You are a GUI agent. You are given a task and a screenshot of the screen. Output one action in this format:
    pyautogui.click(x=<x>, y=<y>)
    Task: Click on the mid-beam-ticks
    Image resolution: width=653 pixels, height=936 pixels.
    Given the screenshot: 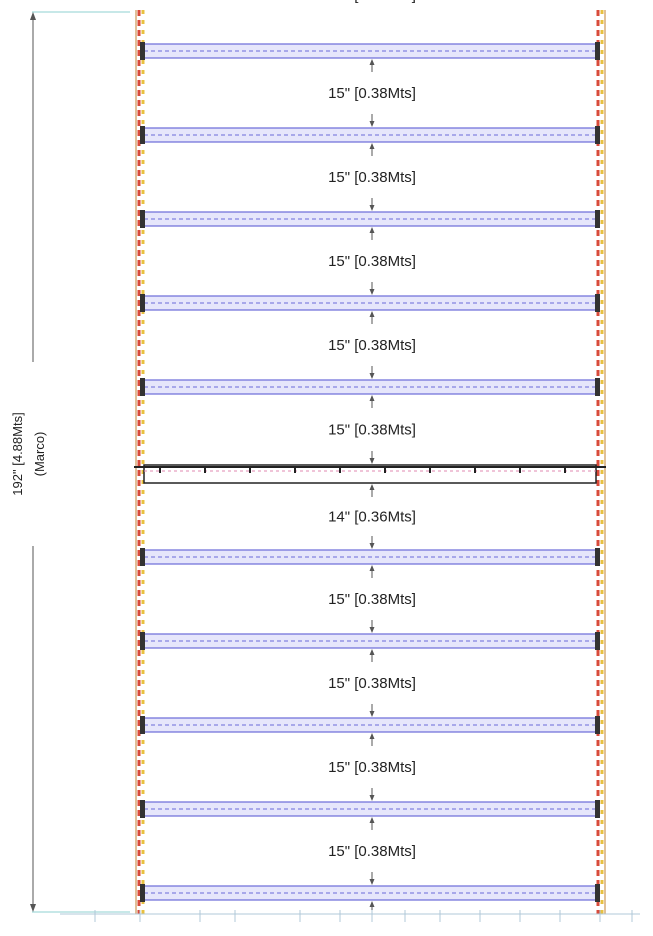 What is the action you would take?
    pyautogui.click(x=362, y=470)
    